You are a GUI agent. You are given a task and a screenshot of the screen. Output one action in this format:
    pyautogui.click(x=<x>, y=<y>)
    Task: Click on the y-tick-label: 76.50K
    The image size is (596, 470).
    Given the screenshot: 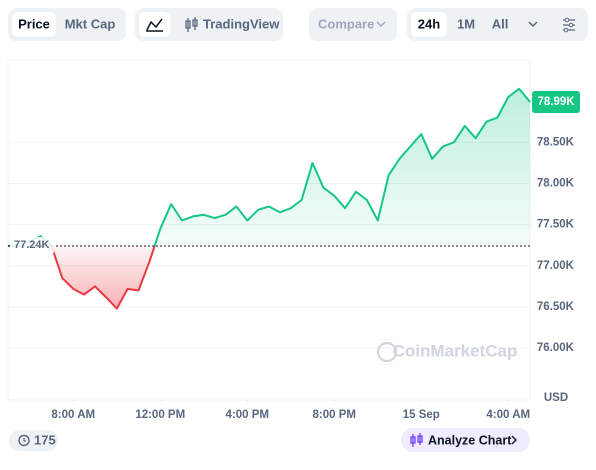 What is the action you would take?
    pyautogui.click(x=556, y=307)
    